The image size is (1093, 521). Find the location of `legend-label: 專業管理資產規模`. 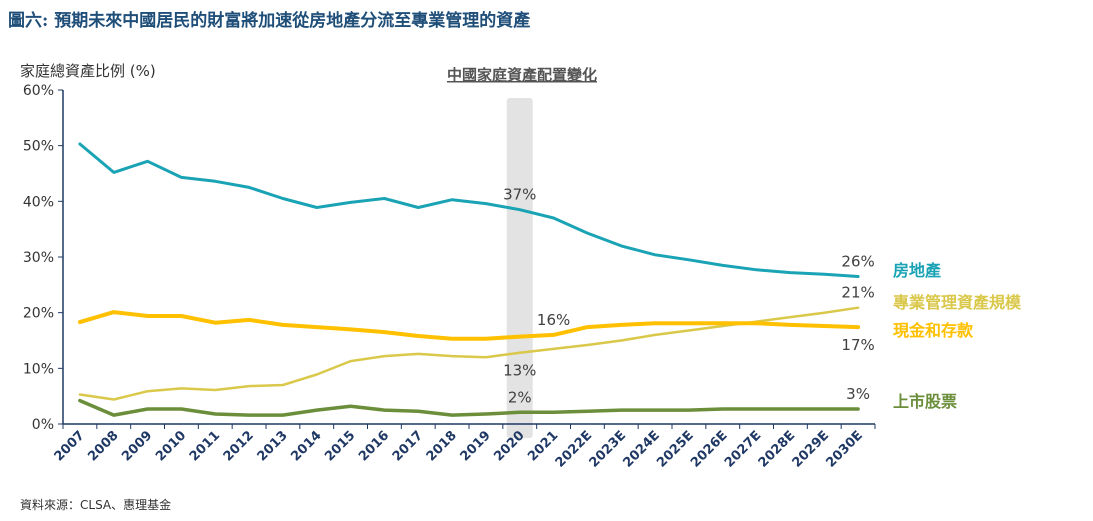

legend-label: 專業管理資產規模 is located at coordinates (957, 302).